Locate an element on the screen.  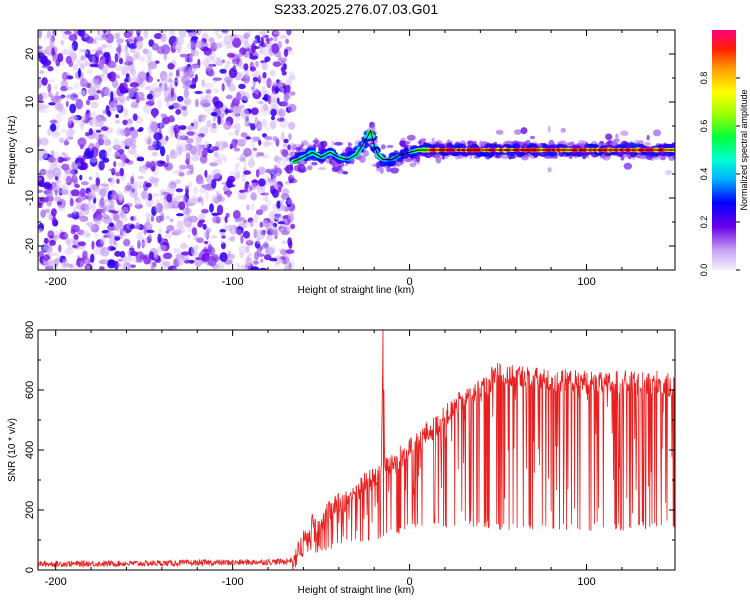
x-tick-label: -100 is located at coordinates (233, 282).